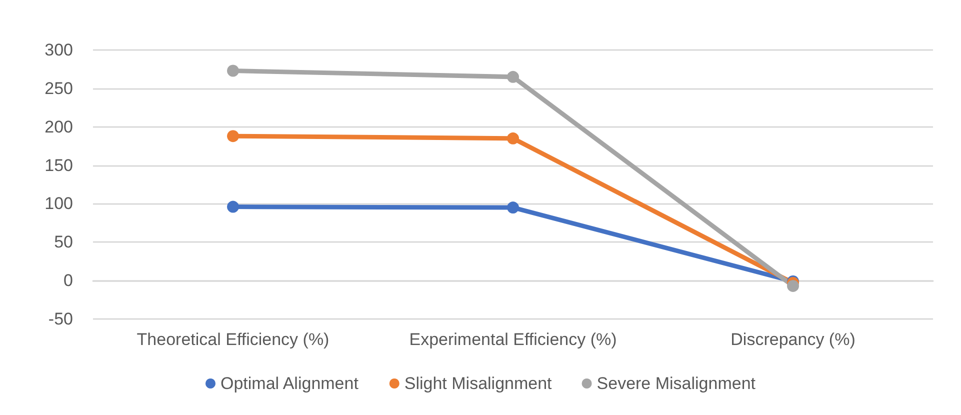 The height and width of the screenshot is (415, 961). I want to click on y-tick-label: 200, so click(58, 126).